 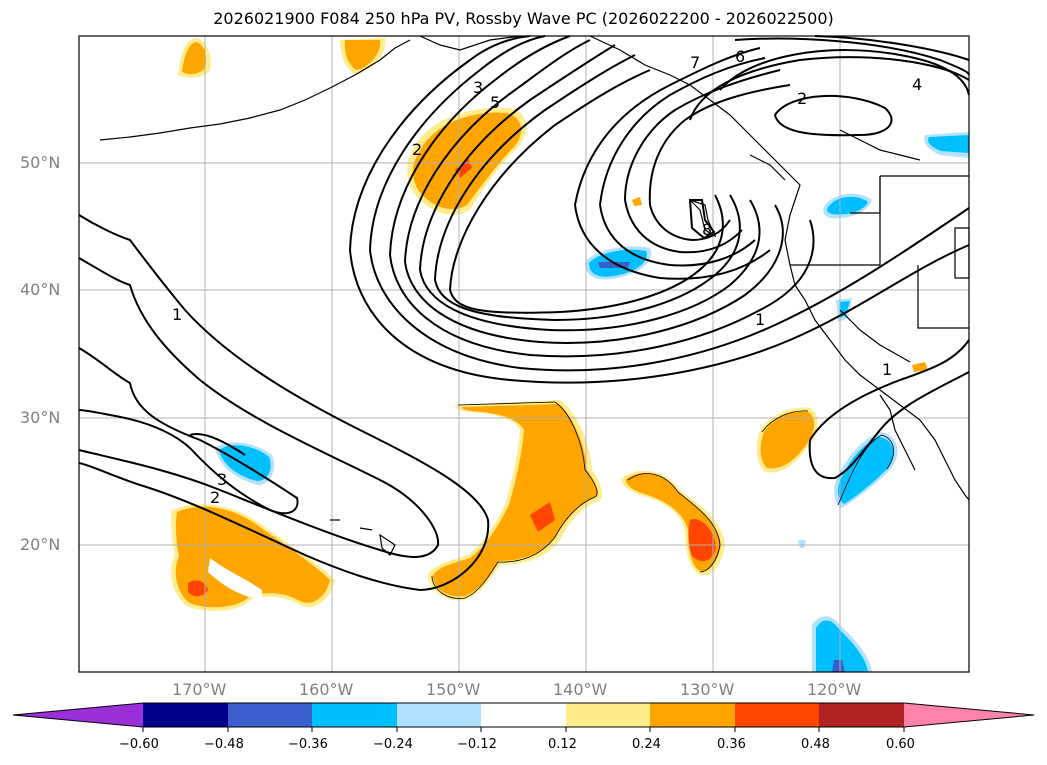 What do you see at coordinates (562, 744) in the screenshot?
I see `colorbar-tick-label: 0.12` at bounding box center [562, 744].